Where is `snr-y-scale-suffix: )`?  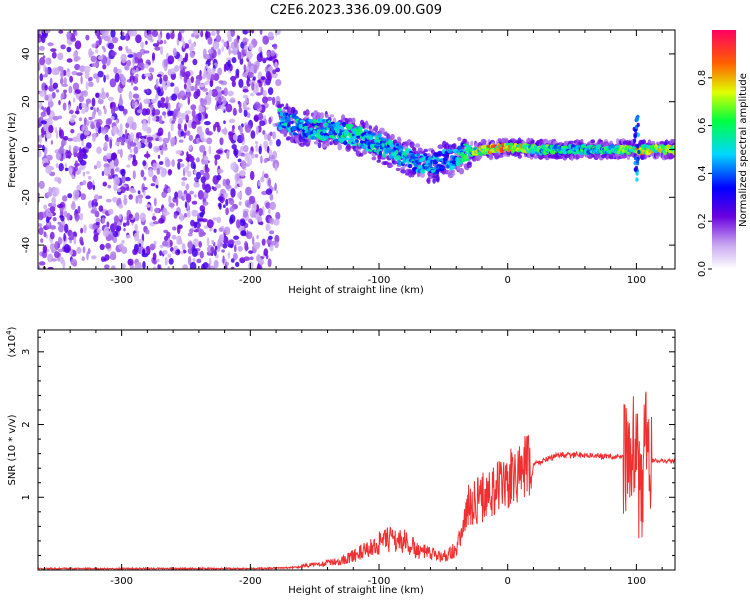 snr-y-scale-suffix: ) is located at coordinates (12, 328).